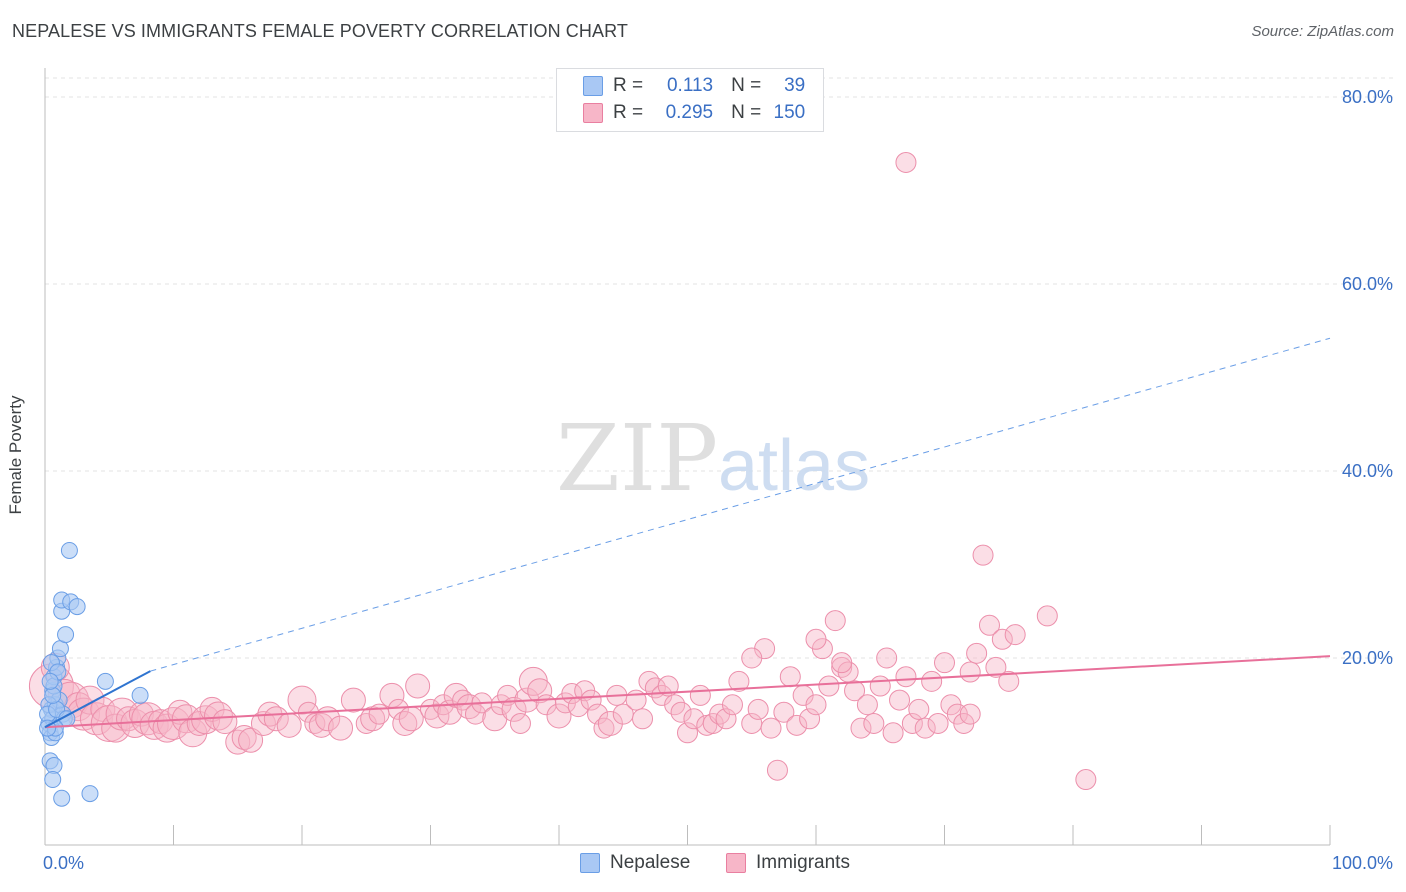 The width and height of the screenshot is (1406, 892). Describe the element at coordinates (1362, 863) in the screenshot. I see `x-tick-label: 100.0%` at that location.